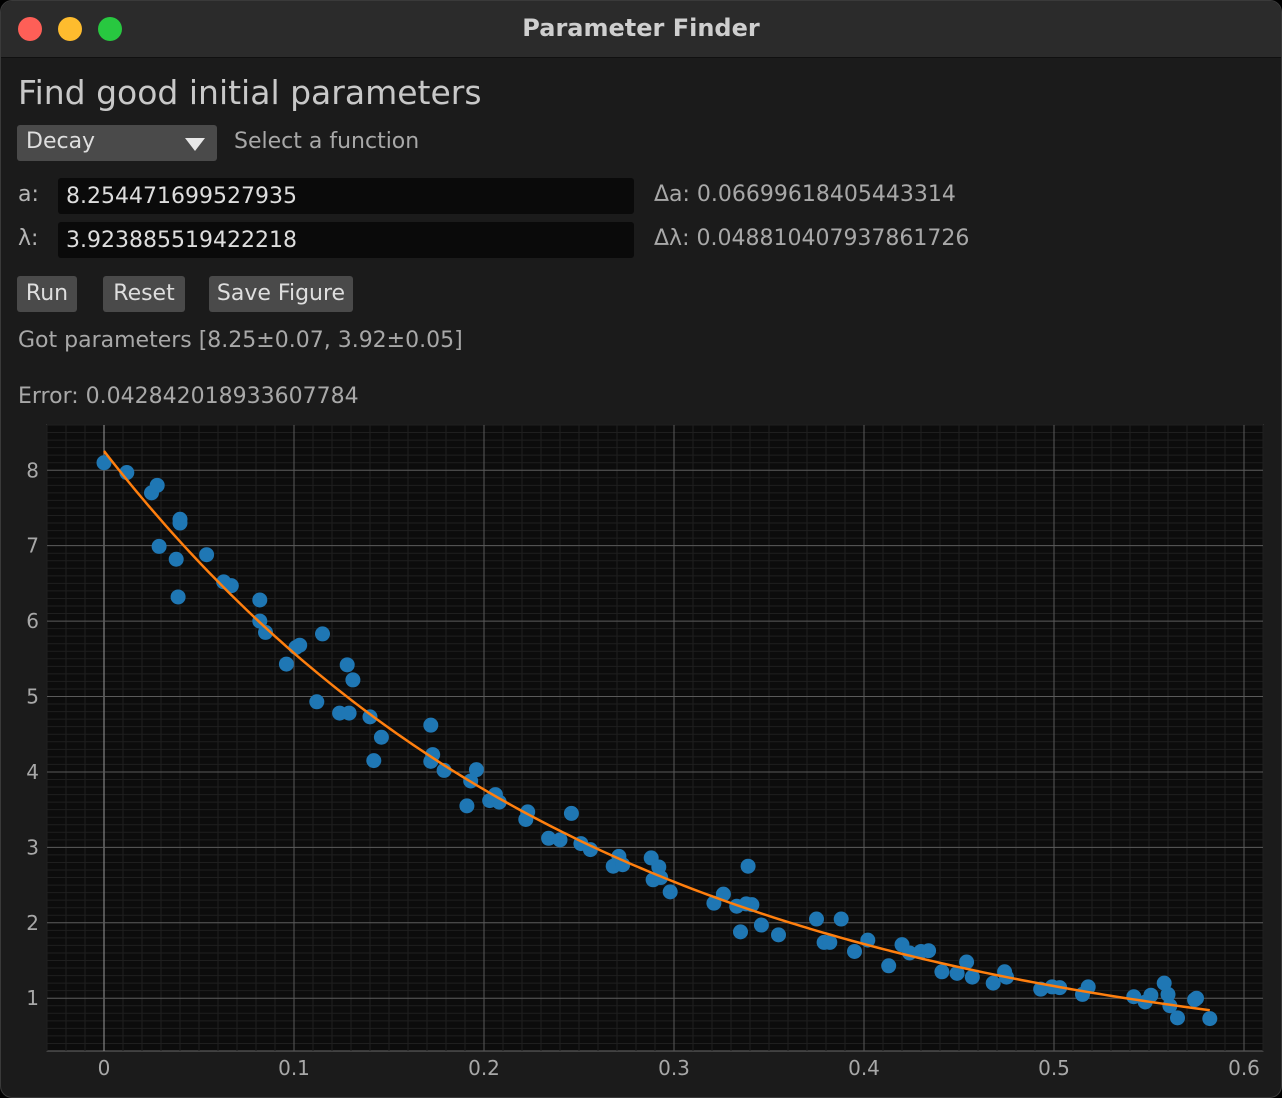 Image resolution: width=1282 pixels, height=1098 pixels. I want to click on x-tick-label: 0.2, so click(484, 1068).